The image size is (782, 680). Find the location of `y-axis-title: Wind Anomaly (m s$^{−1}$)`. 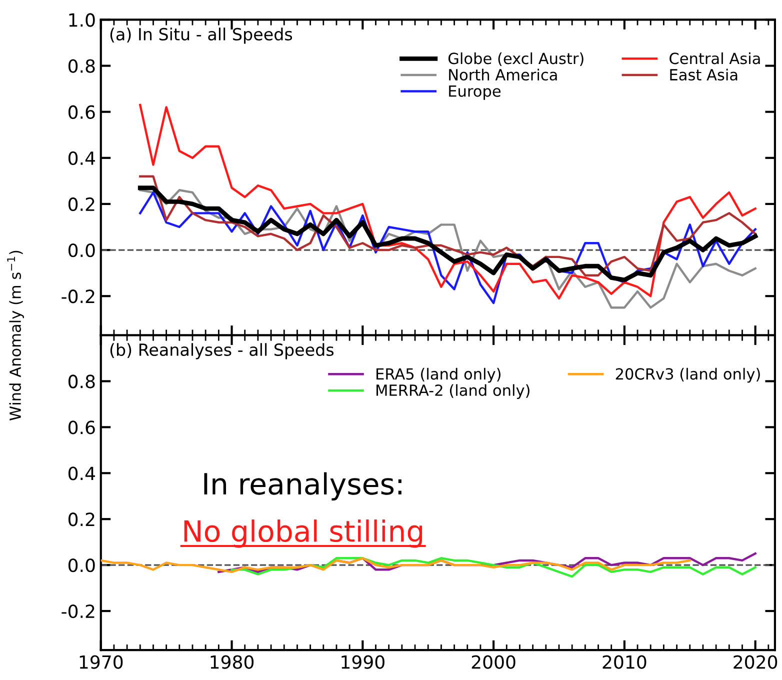

y-axis-title: Wind Anomaly (m s$^{−1}$) is located at coordinates (15, 335).